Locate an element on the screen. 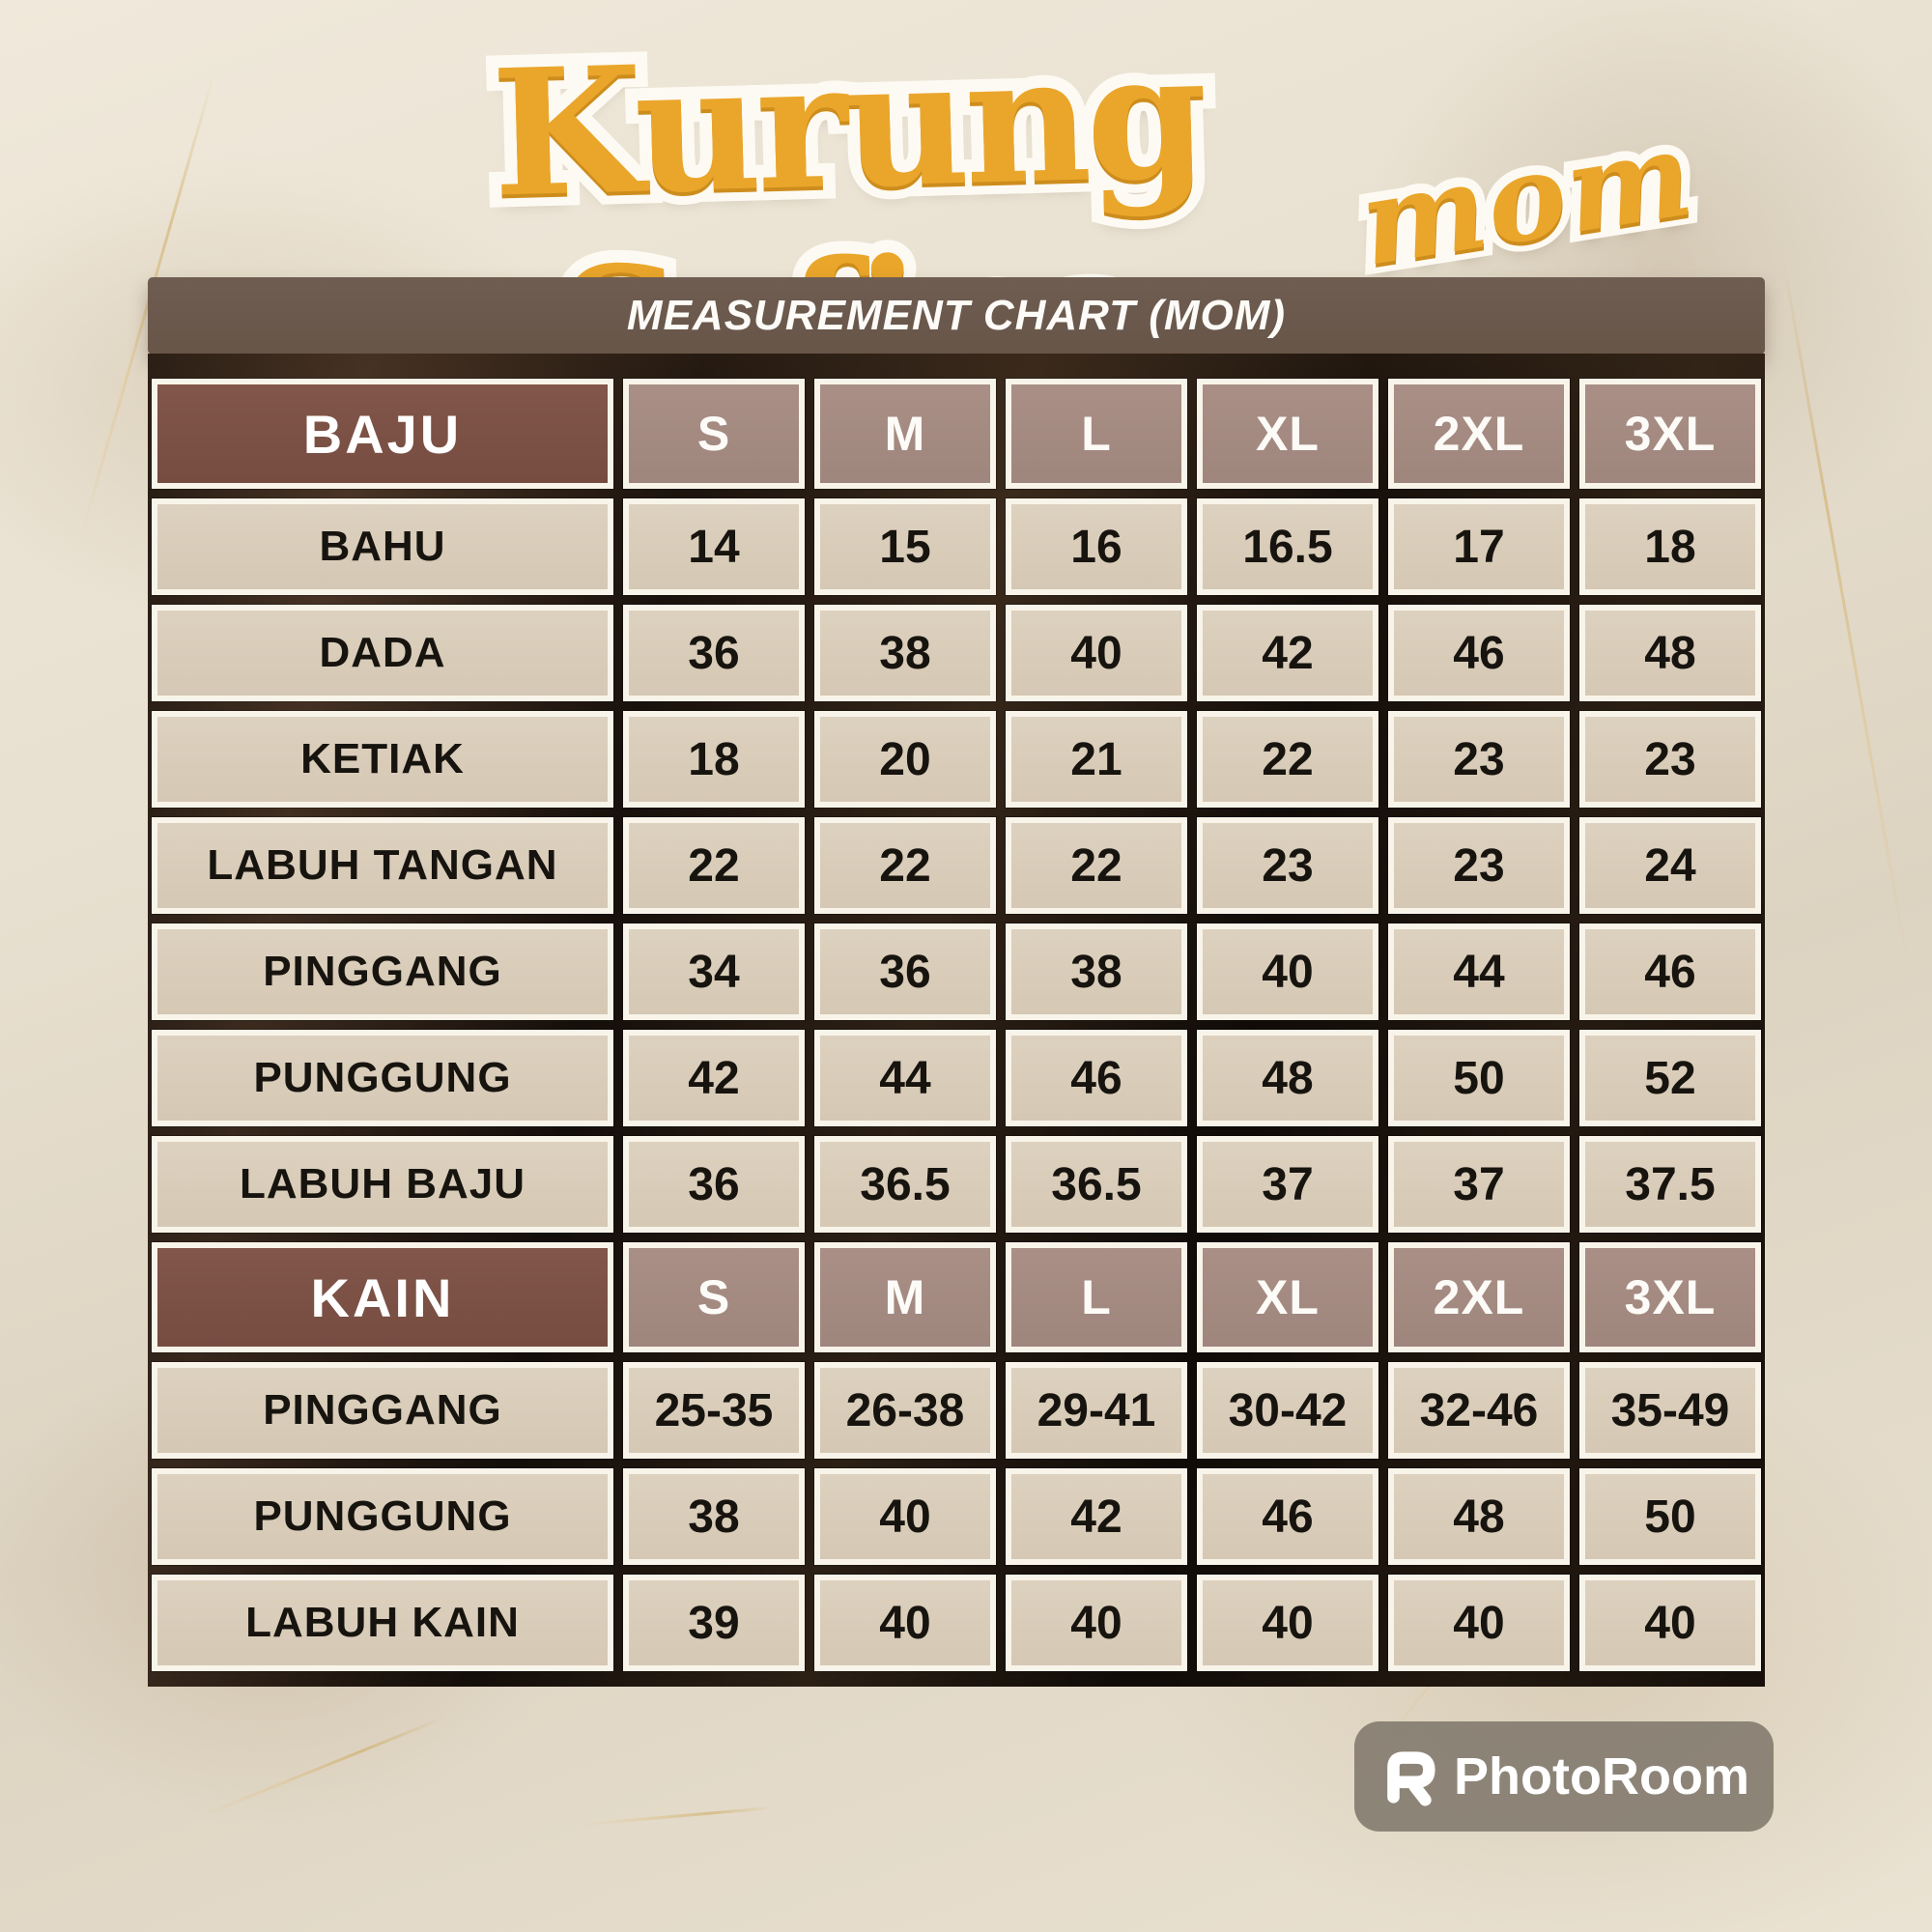 This screenshot has height=1932, width=1932. table-cell: 21 is located at coordinates (1096, 759).